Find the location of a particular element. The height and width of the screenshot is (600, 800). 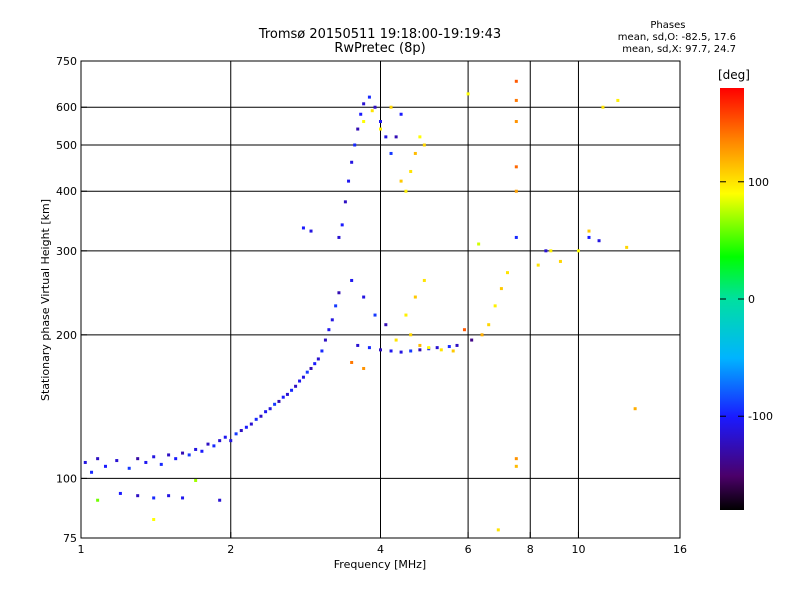

colorbar-tick-label: 100 is located at coordinates (758, 182).